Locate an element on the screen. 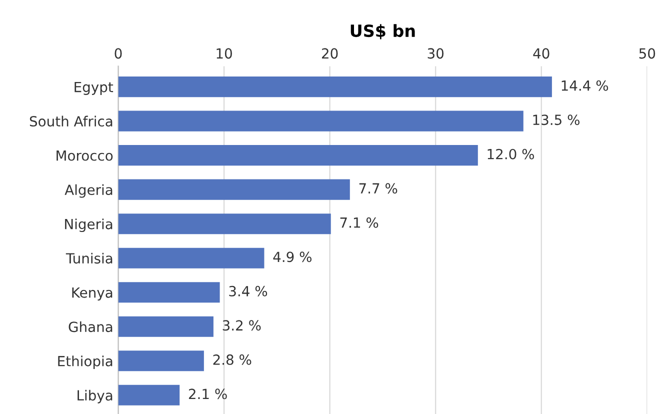 The height and width of the screenshot is (414, 657). annotation: 2.8 % is located at coordinates (232, 359).